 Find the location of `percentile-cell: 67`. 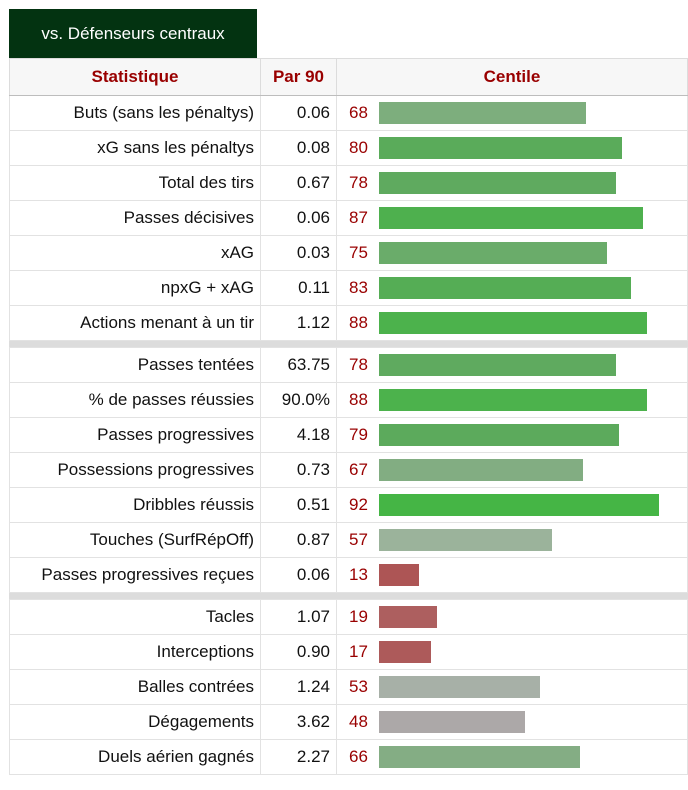

percentile-cell: 67 is located at coordinates (512, 470).